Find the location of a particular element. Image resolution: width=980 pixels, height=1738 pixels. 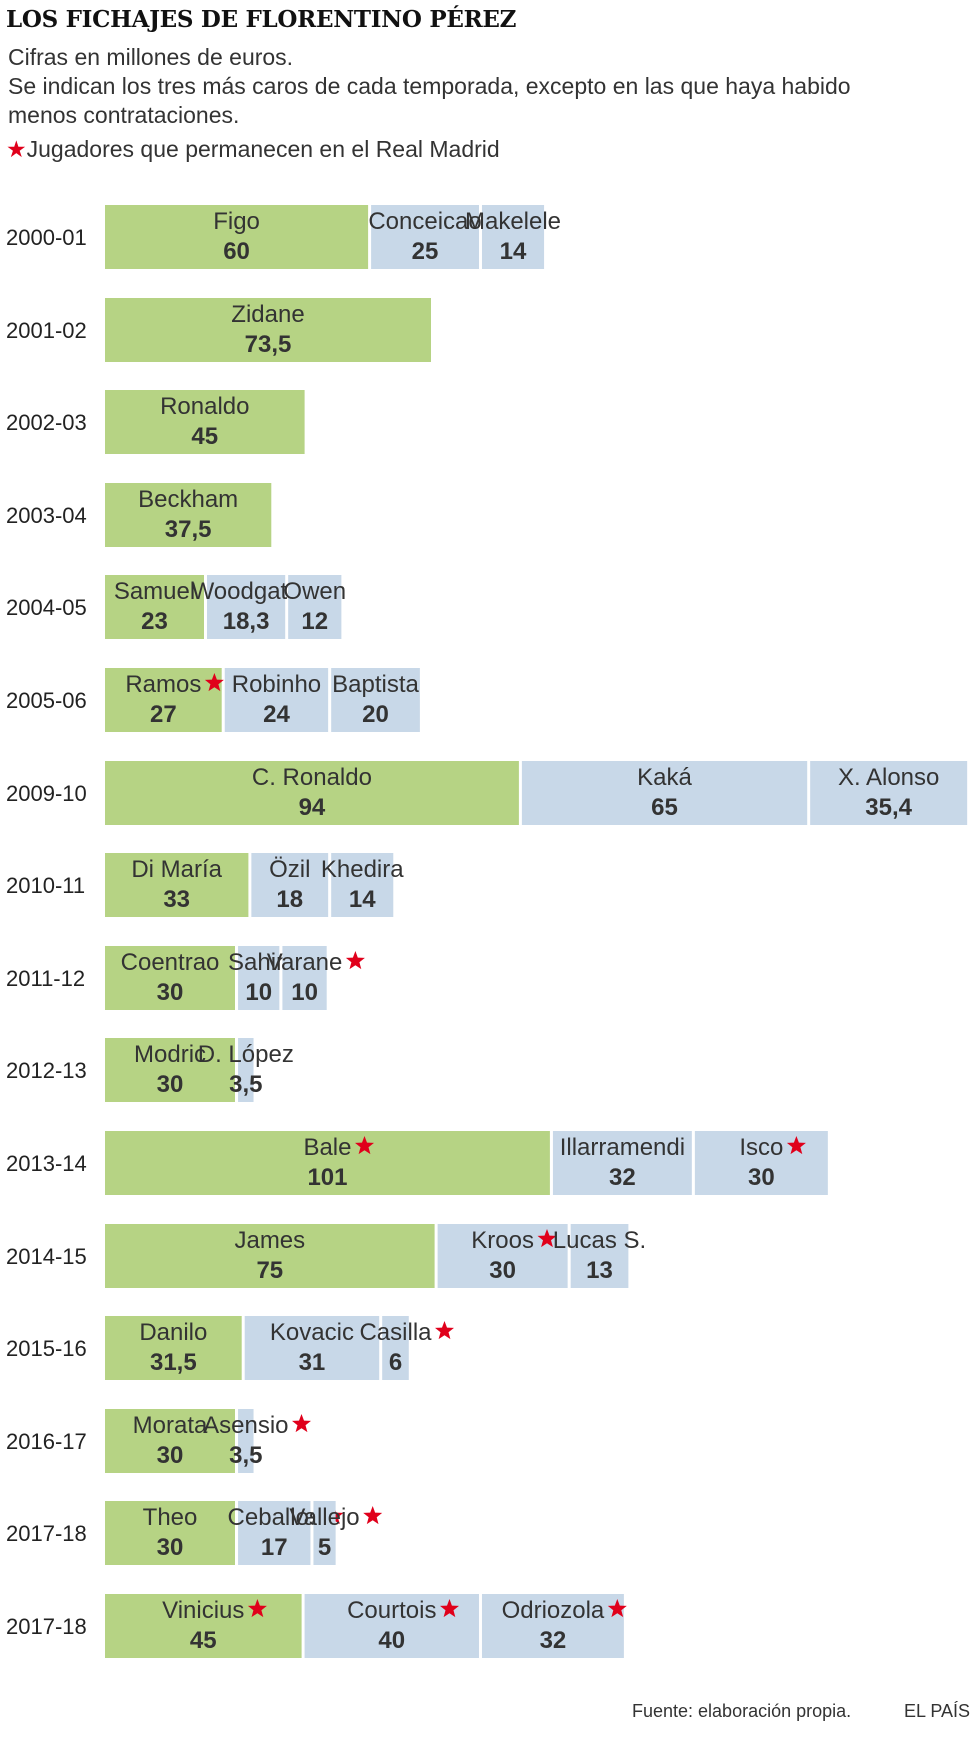

player-value: 27 is located at coordinates (163, 714).